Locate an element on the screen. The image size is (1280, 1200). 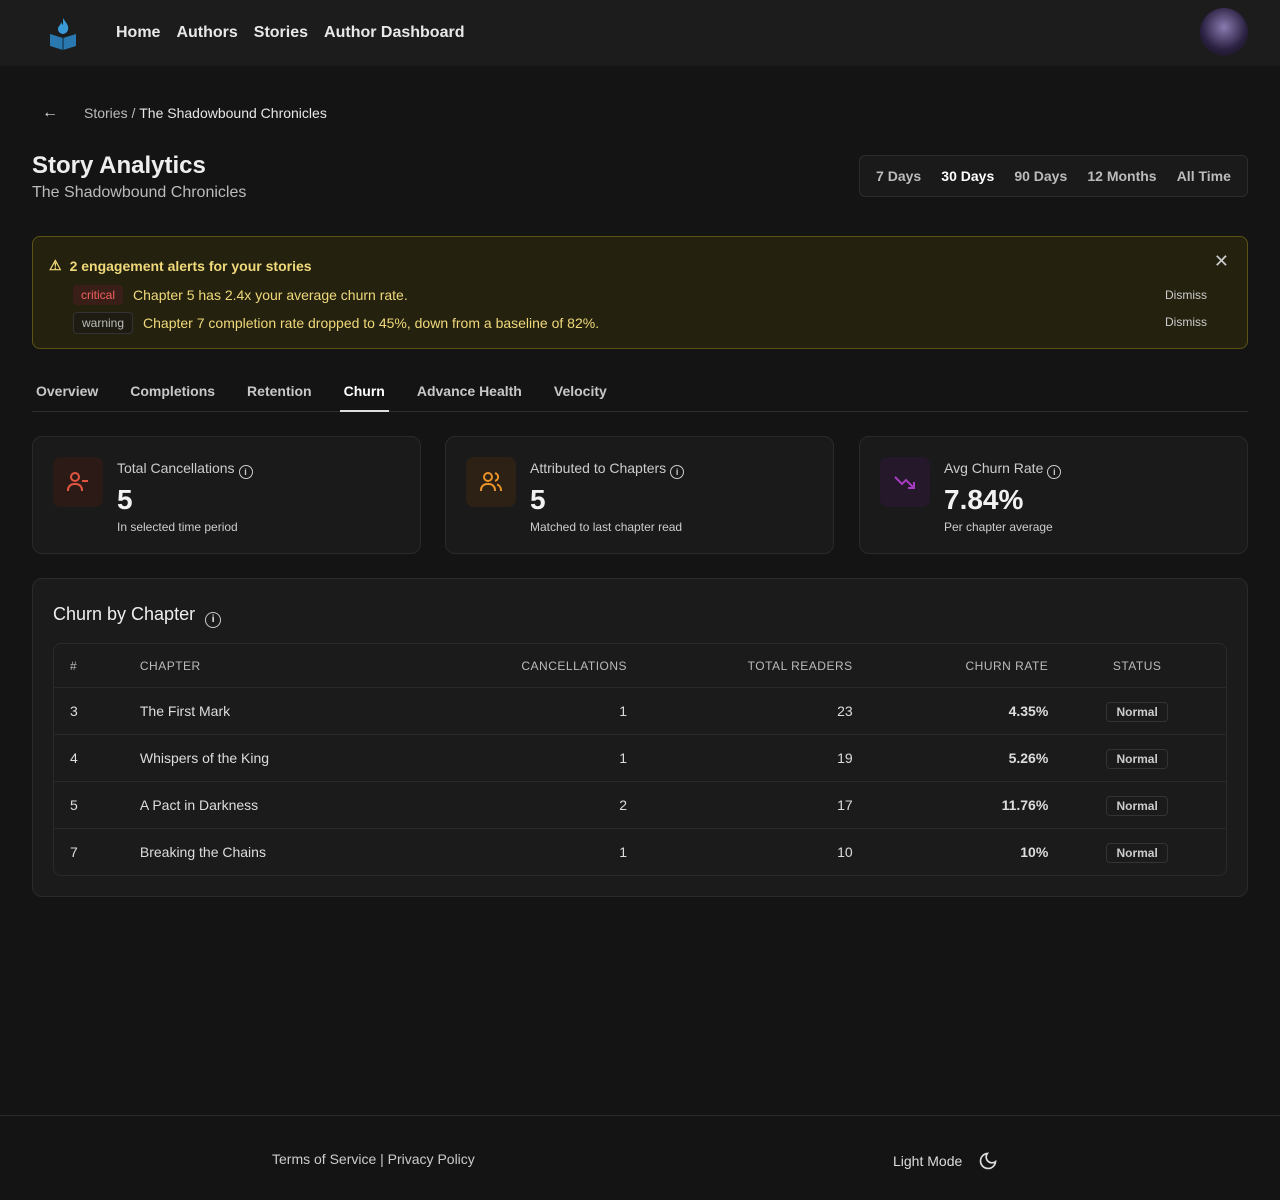
breadcrumb: ← Stories / The Shadowbound Chronicles is located at coordinates (184, 113).